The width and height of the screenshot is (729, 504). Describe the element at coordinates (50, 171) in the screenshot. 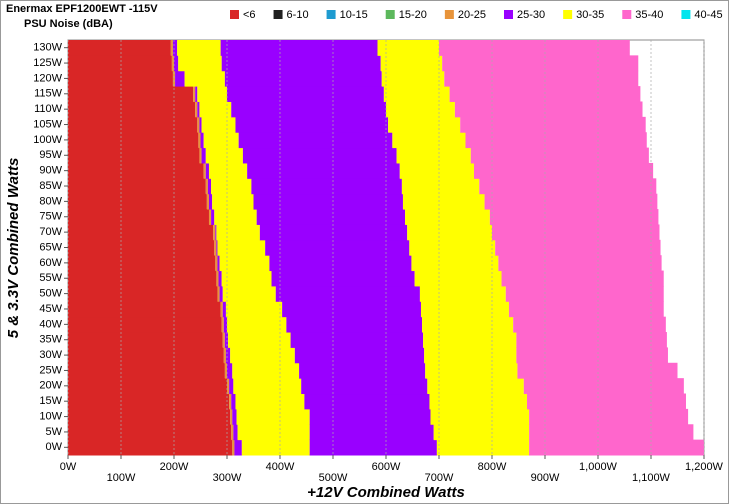

I see `y-tick-label: 90W` at that location.